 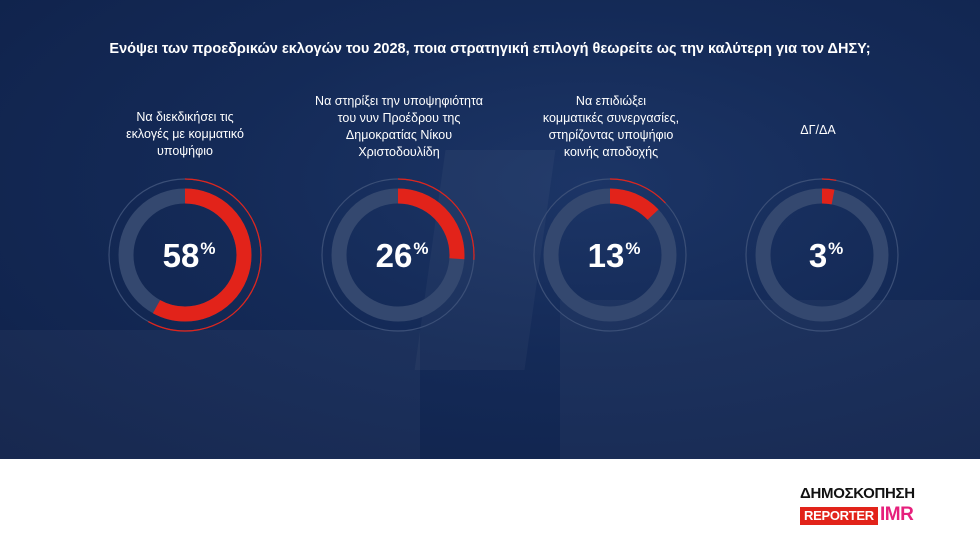 I want to click on label-line: Να στηρίξει την υποψηφιότητα, so click(x=399, y=101).